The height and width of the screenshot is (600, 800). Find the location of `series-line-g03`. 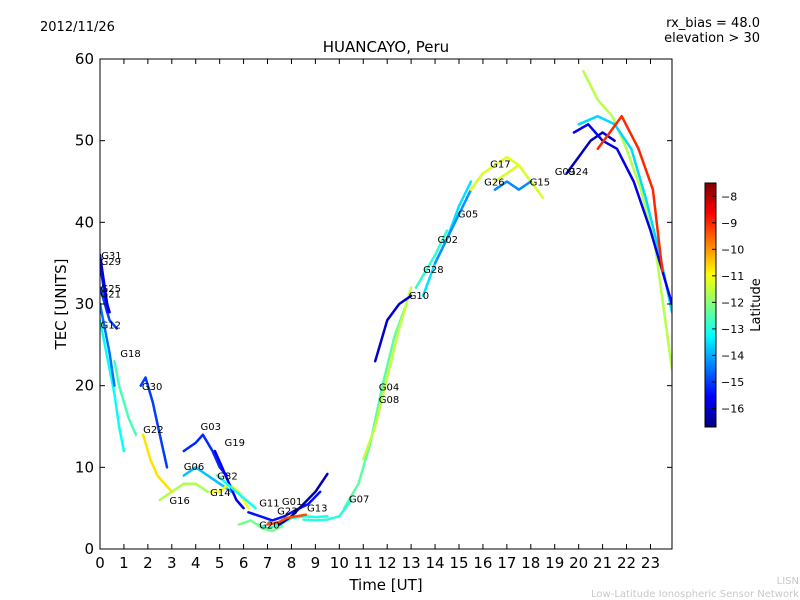

series-line-g03 is located at coordinates (205, 455).